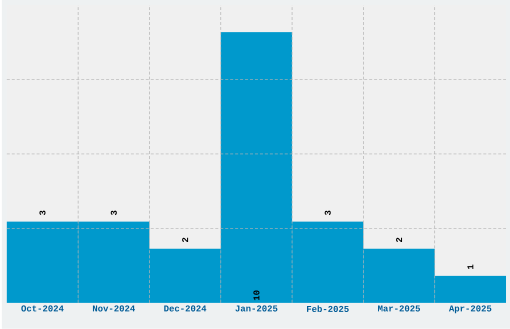 The height and width of the screenshot is (329, 510). What do you see at coordinates (185, 309) in the screenshot?
I see `x-tick-label: Dec-2024` at bounding box center [185, 309].